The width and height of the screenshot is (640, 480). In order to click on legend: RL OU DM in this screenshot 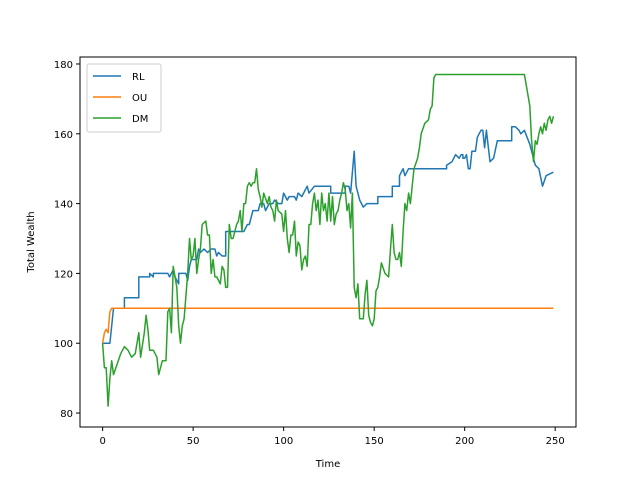, I will do `click(124, 98)`.